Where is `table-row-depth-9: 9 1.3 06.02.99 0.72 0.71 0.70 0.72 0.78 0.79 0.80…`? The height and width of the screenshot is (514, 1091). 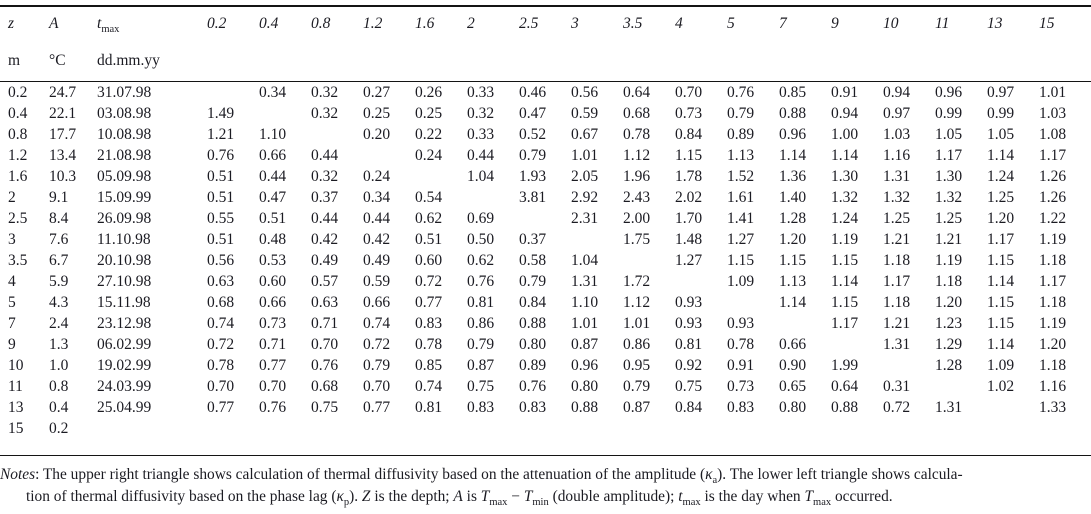
table-row-depth-9: 9 1.3 06.02.99 0.72 0.71 0.70 0.72 0.78 0.79 0.80… is located at coordinates (545, 344).